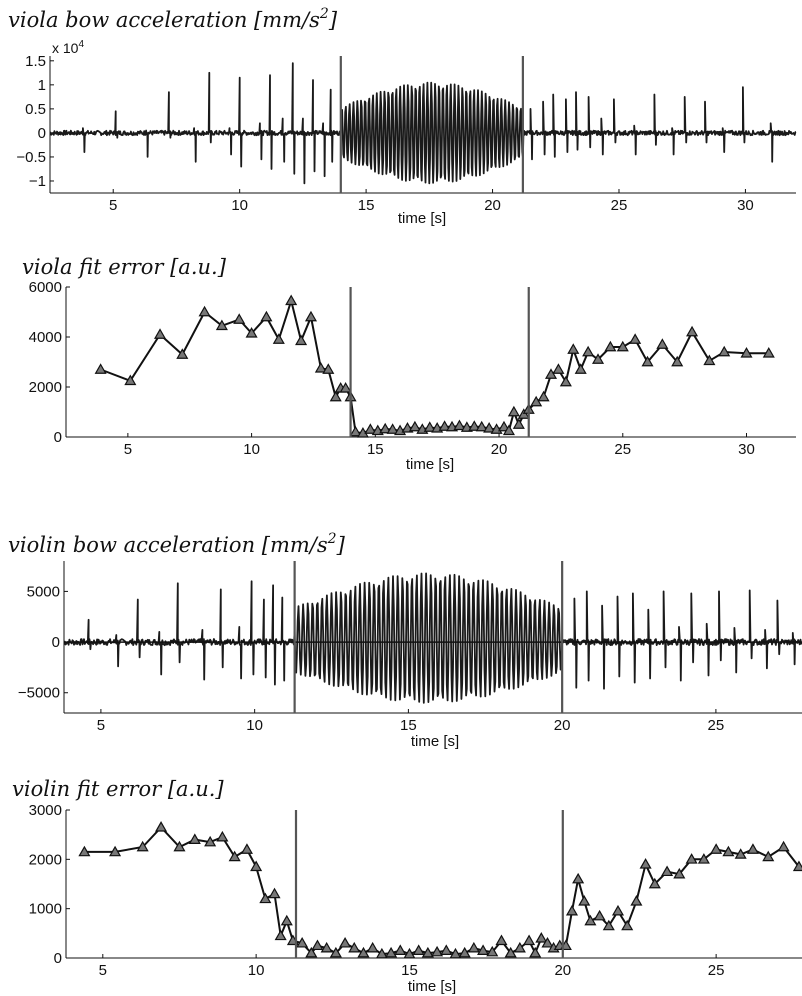  I want to click on y-exponent-label: x 104, so click(68, 47).